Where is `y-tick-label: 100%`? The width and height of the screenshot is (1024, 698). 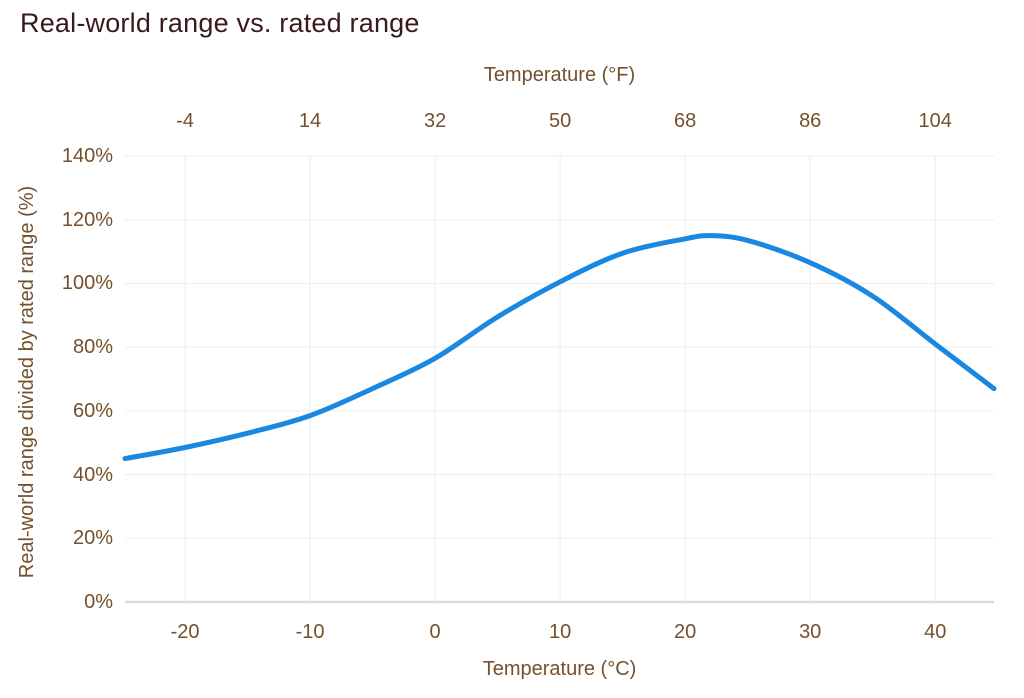 y-tick-label: 100% is located at coordinates (87, 283).